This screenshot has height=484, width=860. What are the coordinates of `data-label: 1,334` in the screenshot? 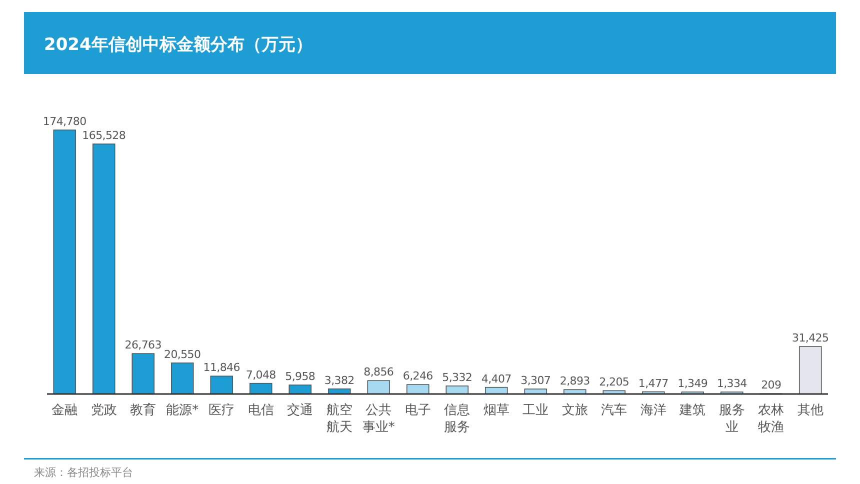 It's located at (732, 383).